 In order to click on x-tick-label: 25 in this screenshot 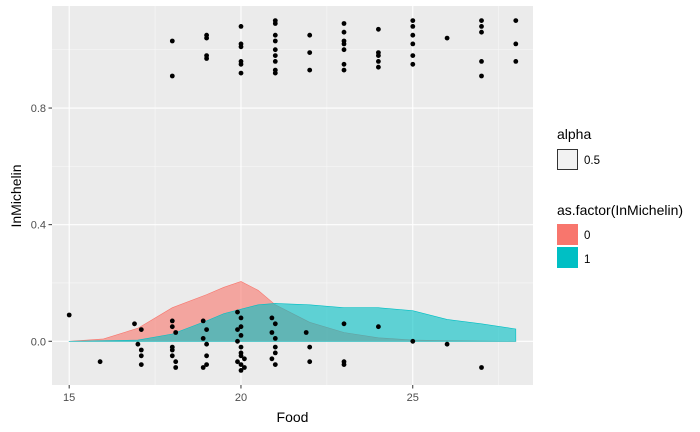, I will do `click(413, 398)`.